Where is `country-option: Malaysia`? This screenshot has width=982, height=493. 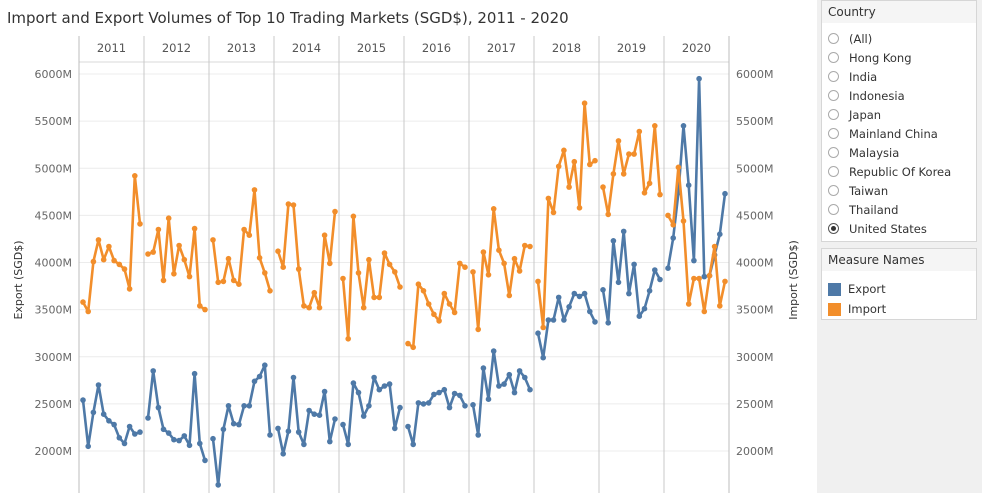
country-option: Malaysia is located at coordinates (863, 152).